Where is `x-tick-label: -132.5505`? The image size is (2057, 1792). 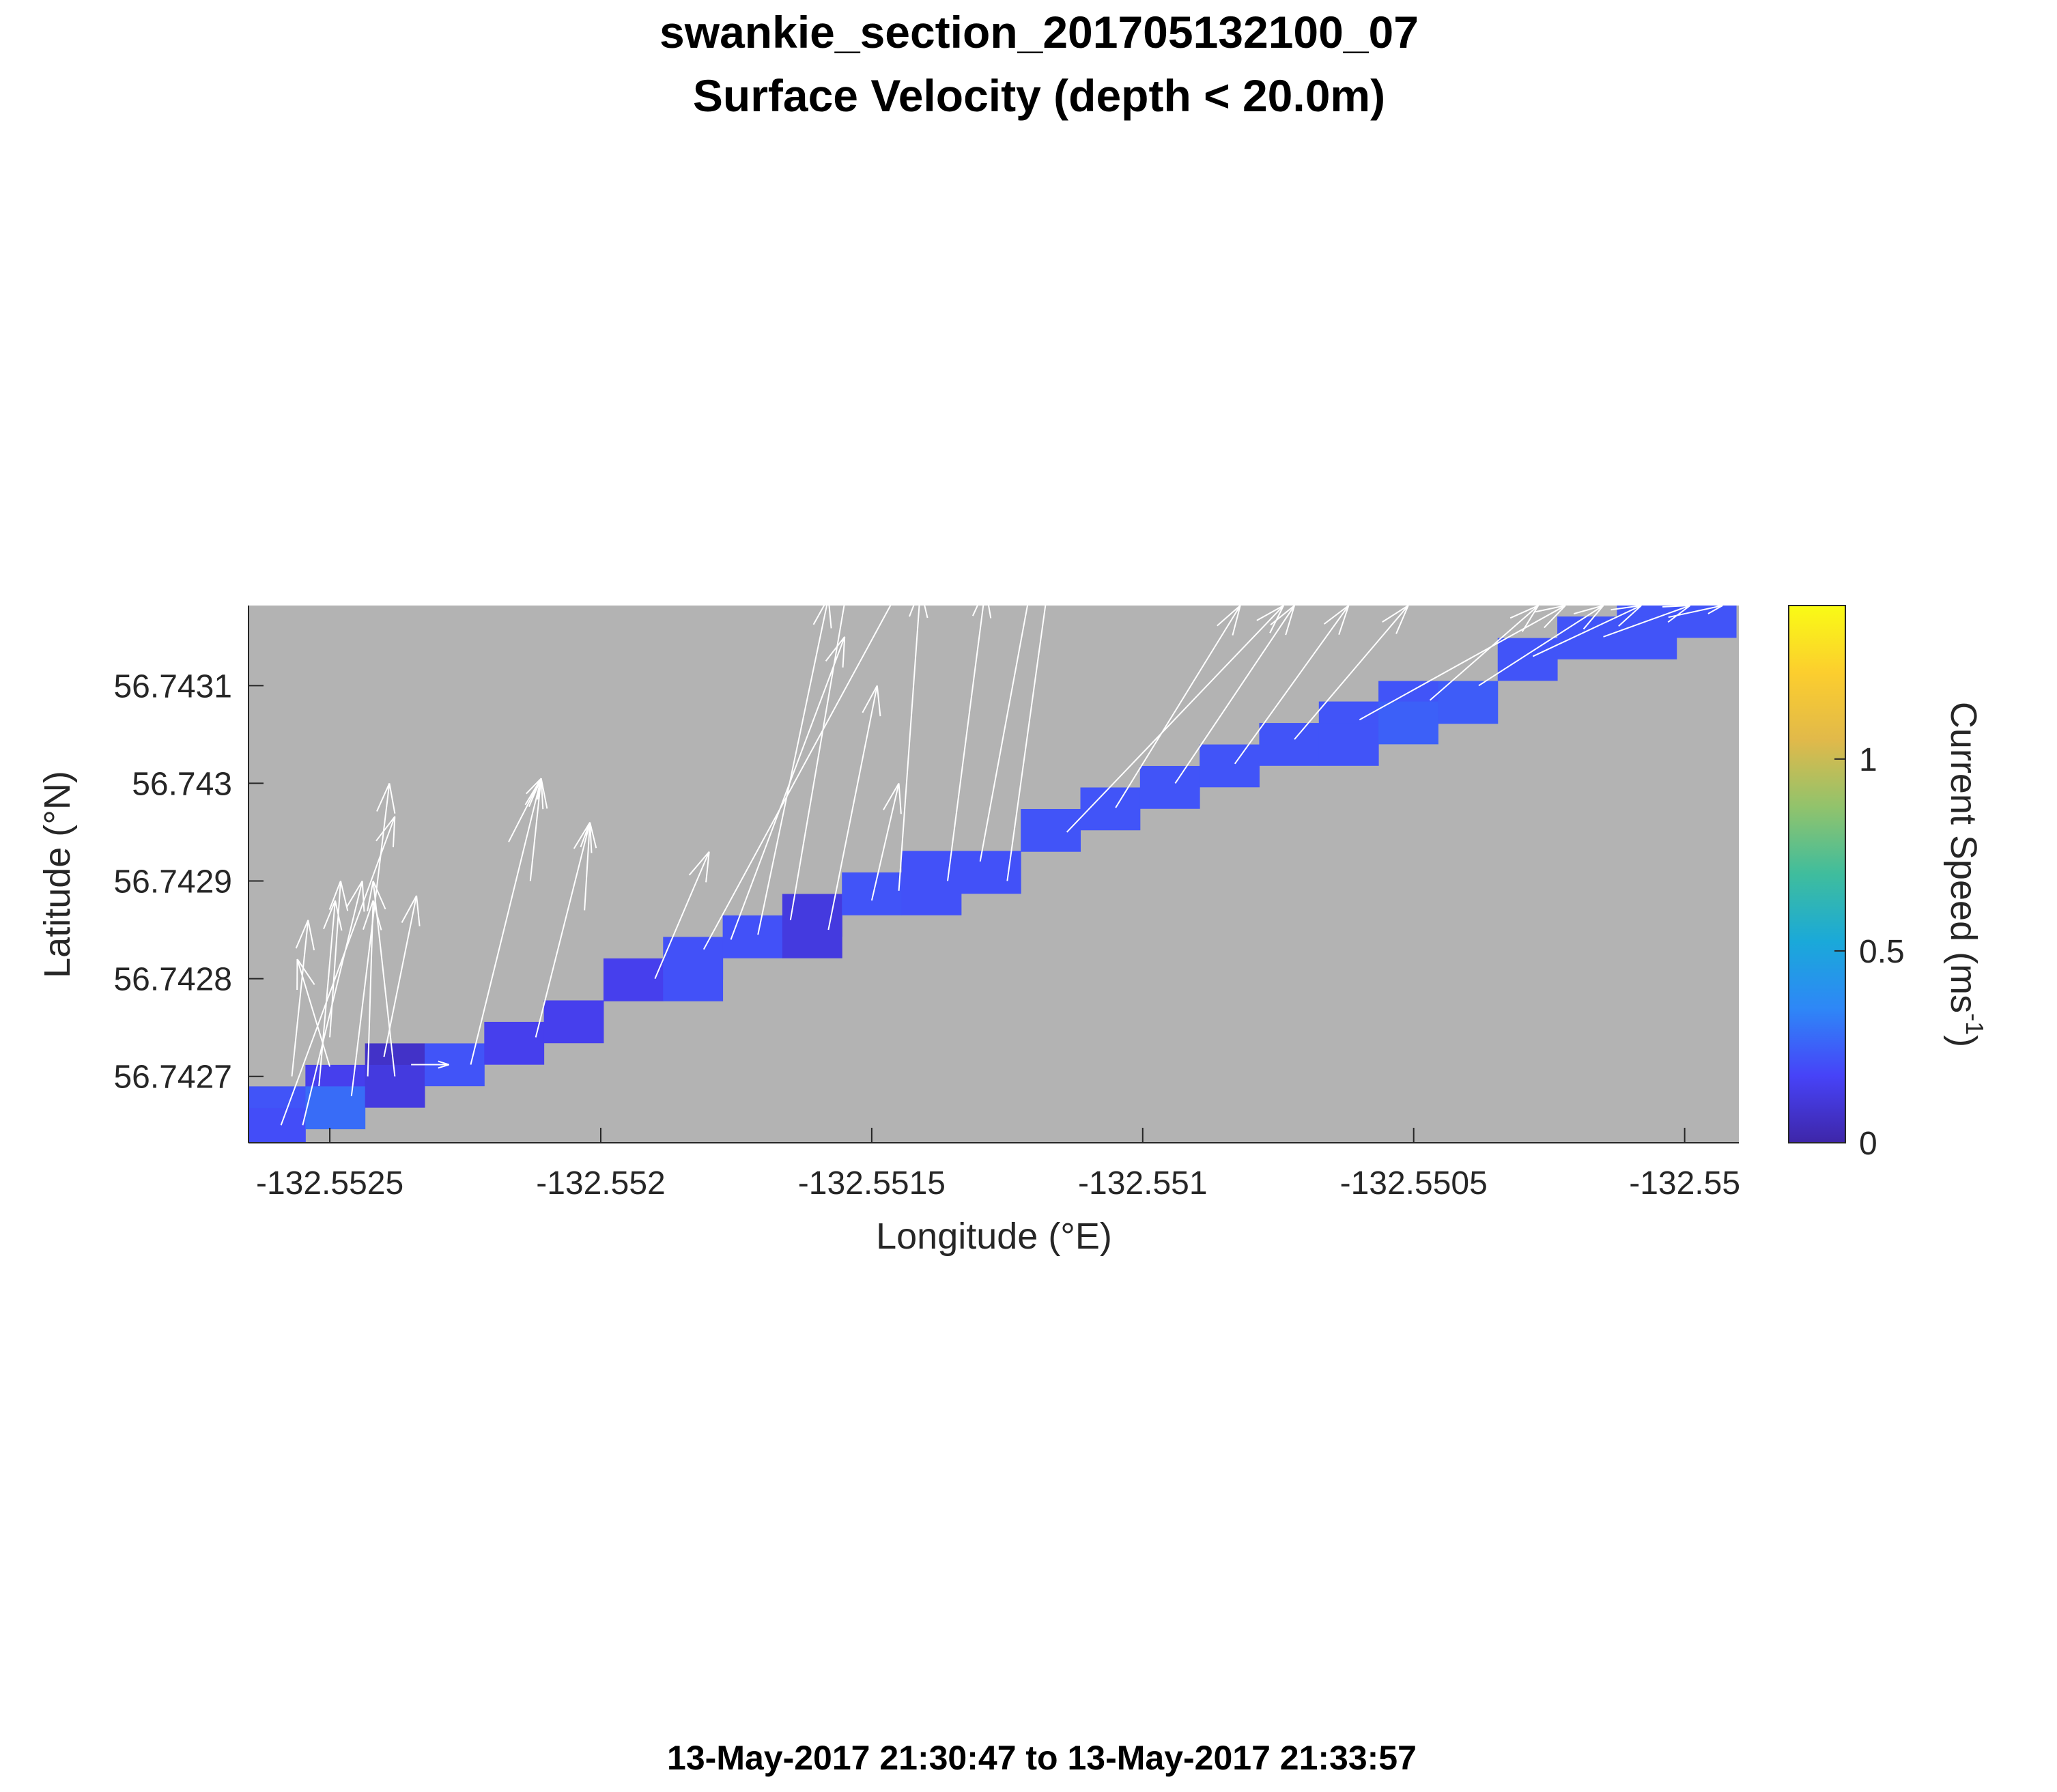 x-tick-label: -132.5505 is located at coordinates (1414, 1183).